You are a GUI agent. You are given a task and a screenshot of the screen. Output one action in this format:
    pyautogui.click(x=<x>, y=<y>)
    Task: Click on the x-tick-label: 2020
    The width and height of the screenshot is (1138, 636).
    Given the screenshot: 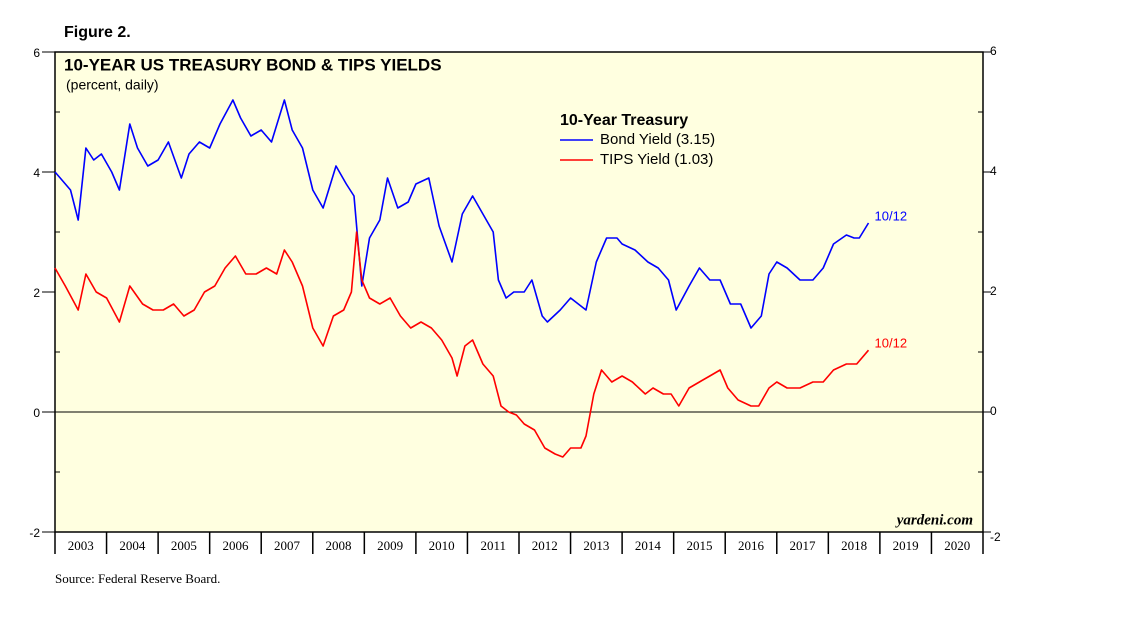 What is the action you would take?
    pyautogui.click(x=957, y=545)
    